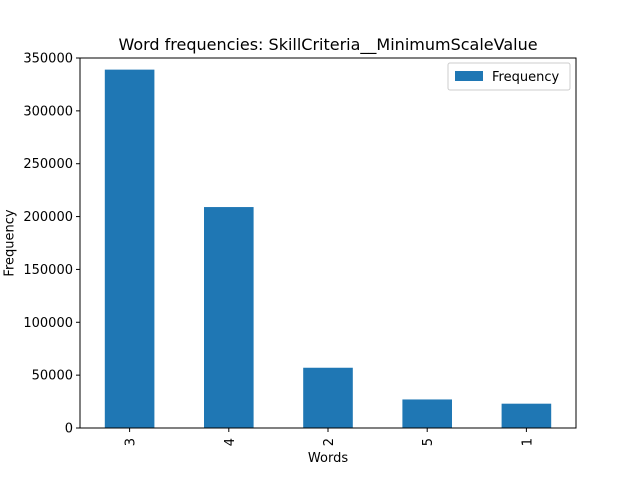 Image resolution: width=640 pixels, height=480 pixels. What do you see at coordinates (48, 59) in the screenshot?
I see `y-tick-label: 350000` at bounding box center [48, 59].